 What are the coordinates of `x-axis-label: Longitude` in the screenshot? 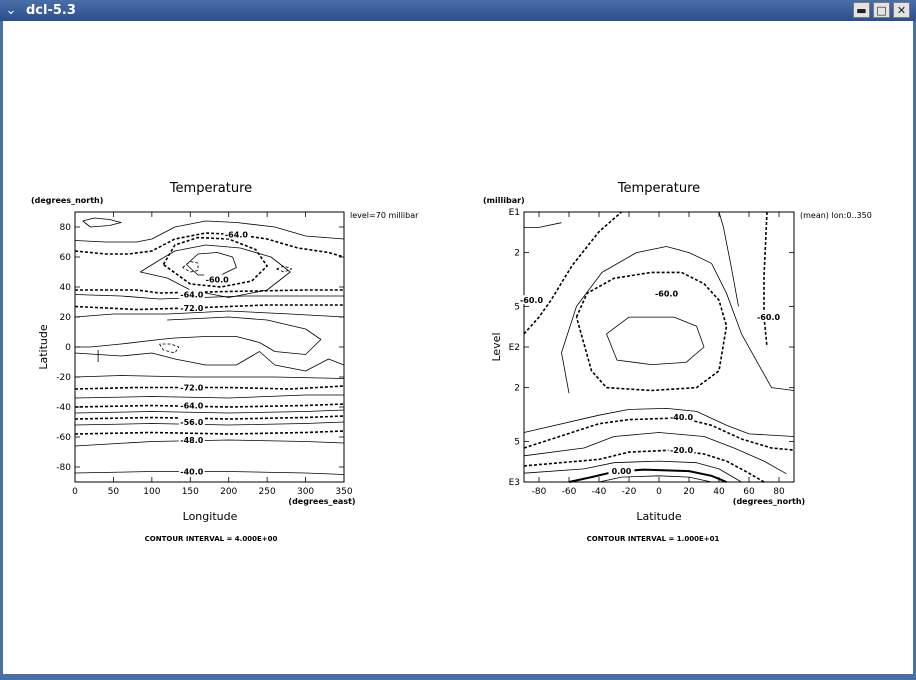 It's located at (210, 516).